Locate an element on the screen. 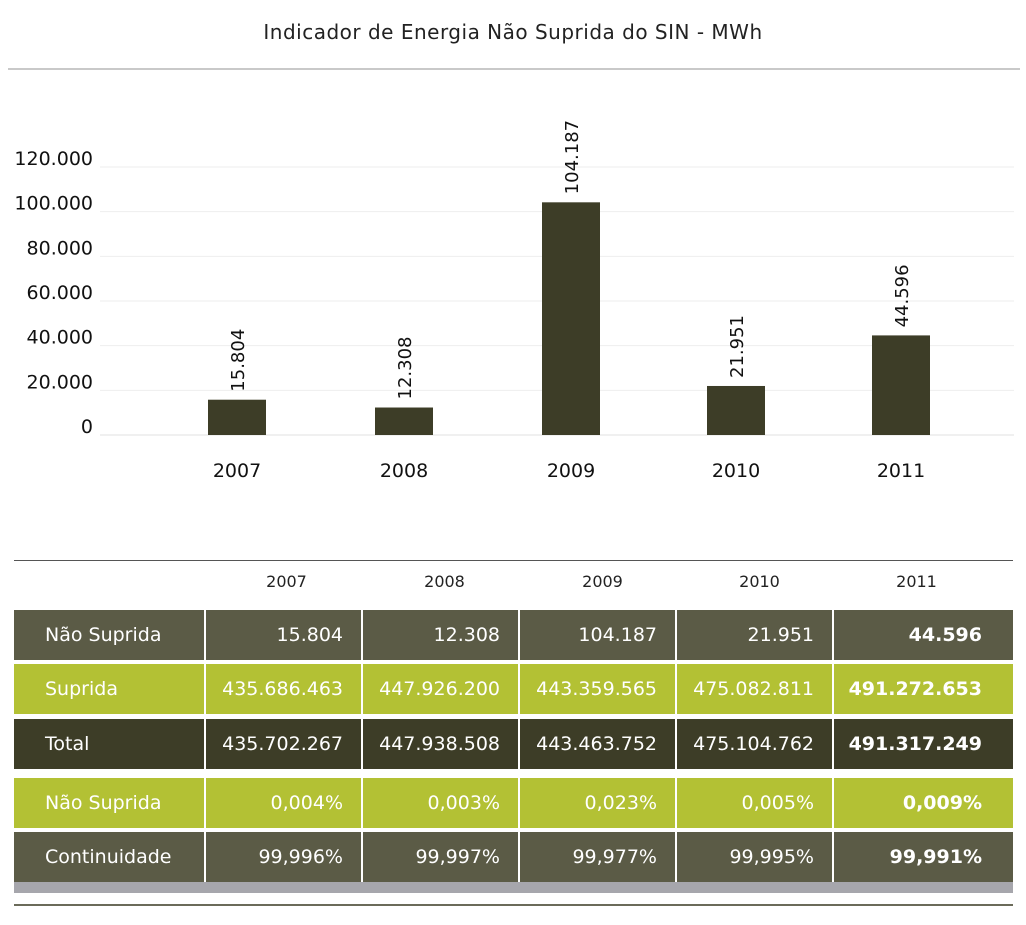 The image size is (1026, 925). x-tick-label: 2011 is located at coordinates (901, 471).